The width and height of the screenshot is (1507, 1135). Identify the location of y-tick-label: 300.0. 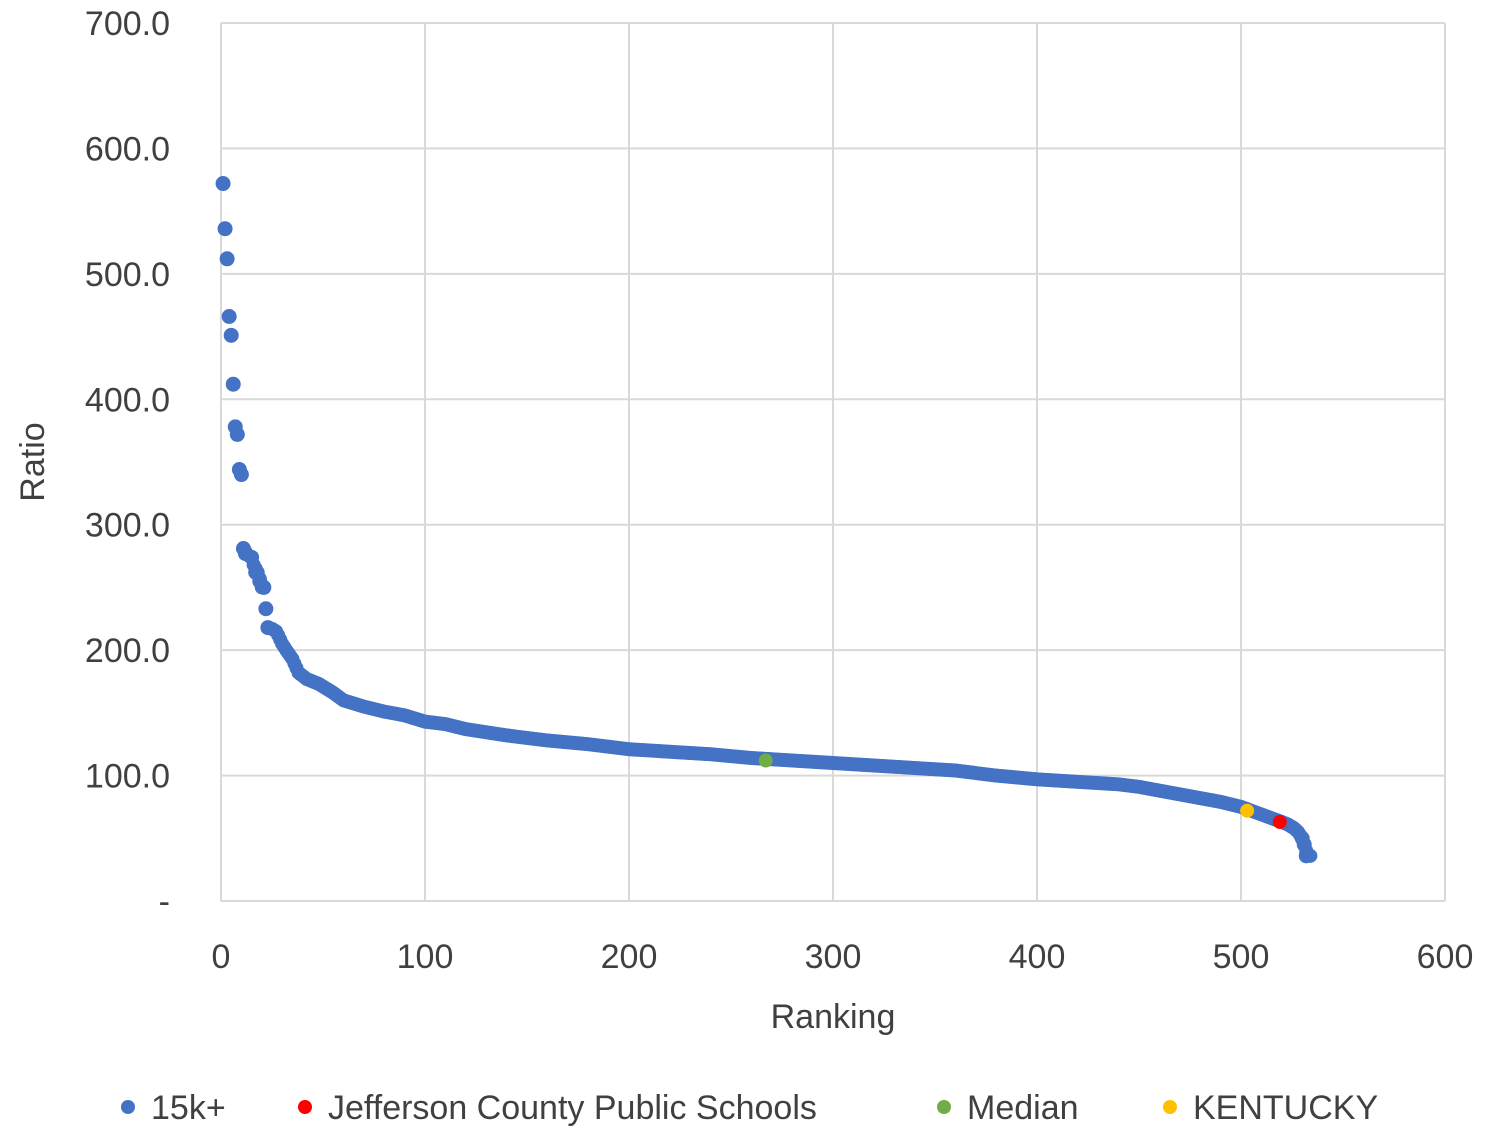
(127, 526).